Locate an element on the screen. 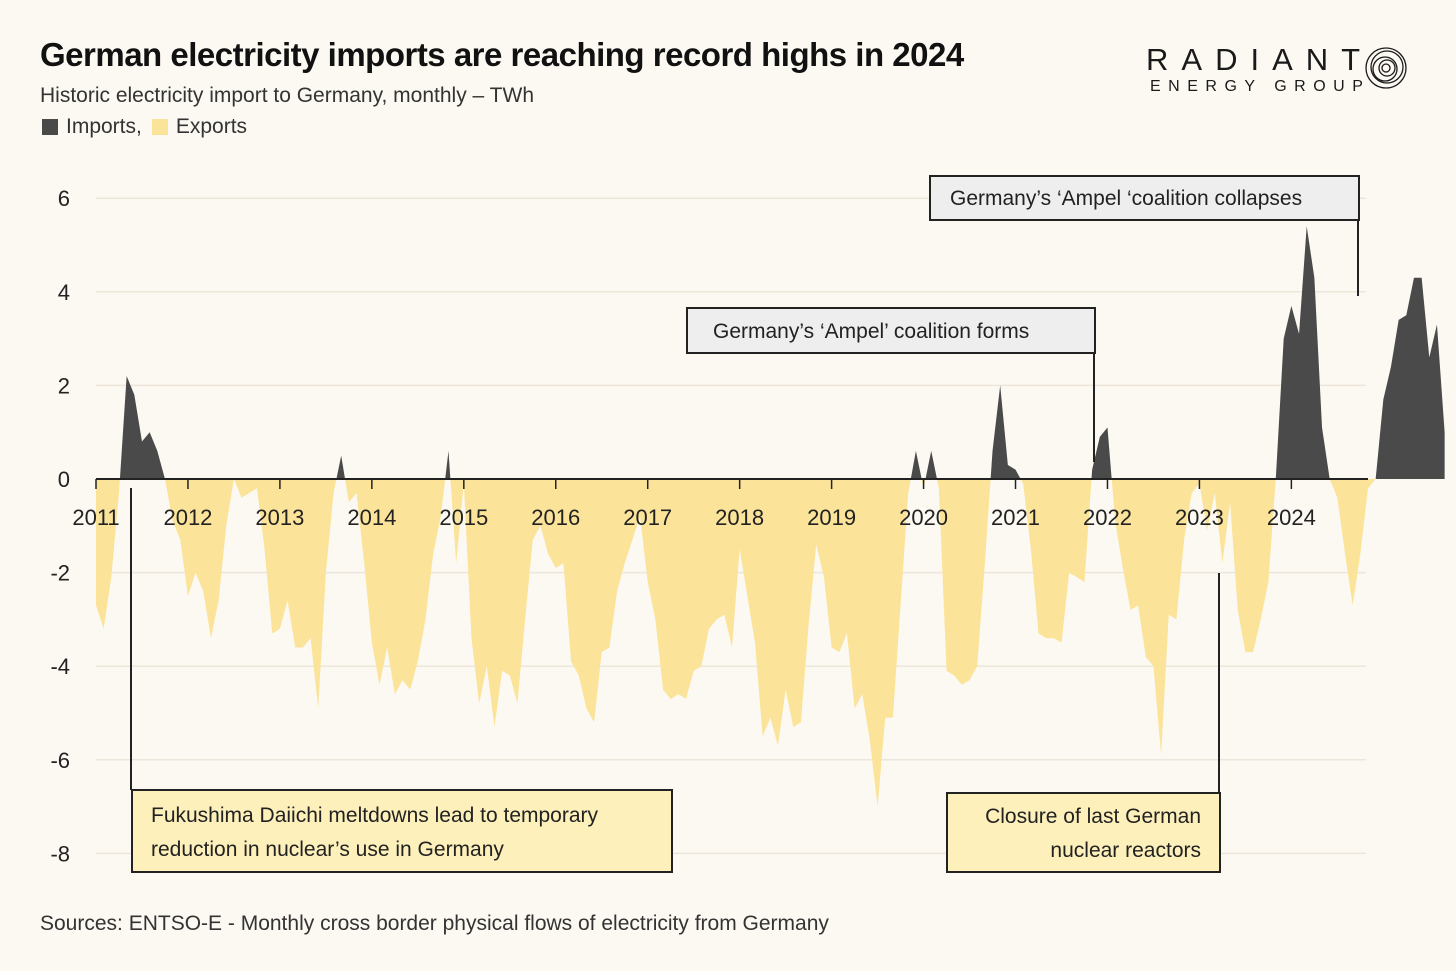  annotation-coalition-forms-text: Germany’s ‘Ampel’ coalition forms is located at coordinates (871, 331).